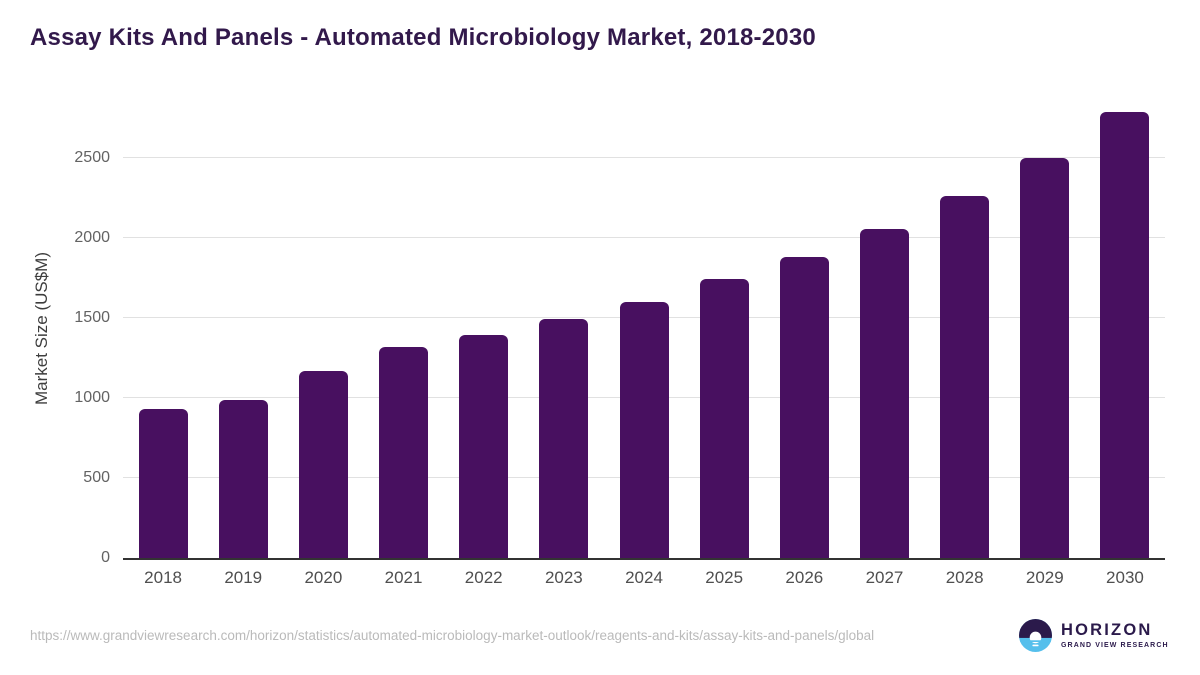  I want to click on horizon-logo: HORIZON GRAND VIEW RESEARCH, so click(1094, 635).